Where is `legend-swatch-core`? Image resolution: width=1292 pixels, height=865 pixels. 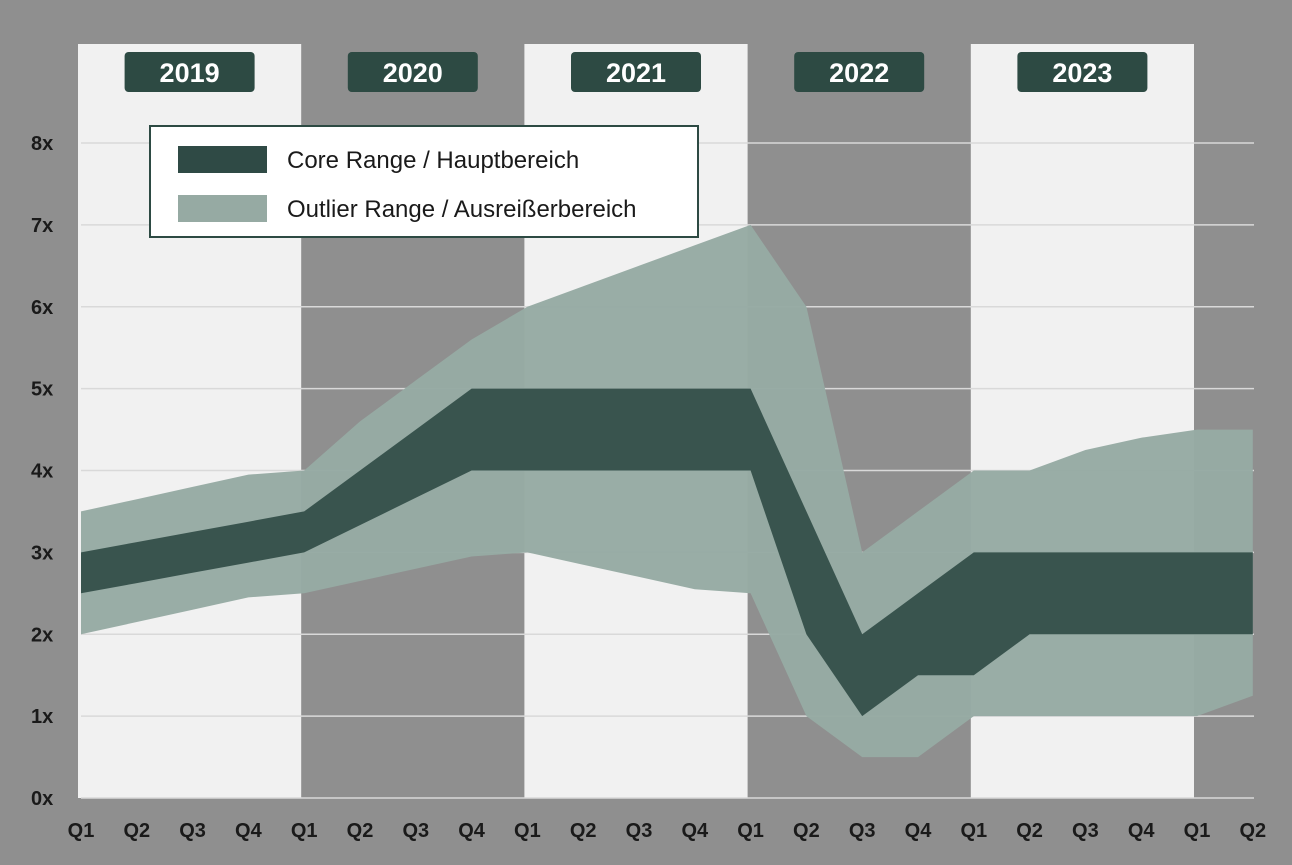 legend-swatch-core is located at coordinates (222, 159).